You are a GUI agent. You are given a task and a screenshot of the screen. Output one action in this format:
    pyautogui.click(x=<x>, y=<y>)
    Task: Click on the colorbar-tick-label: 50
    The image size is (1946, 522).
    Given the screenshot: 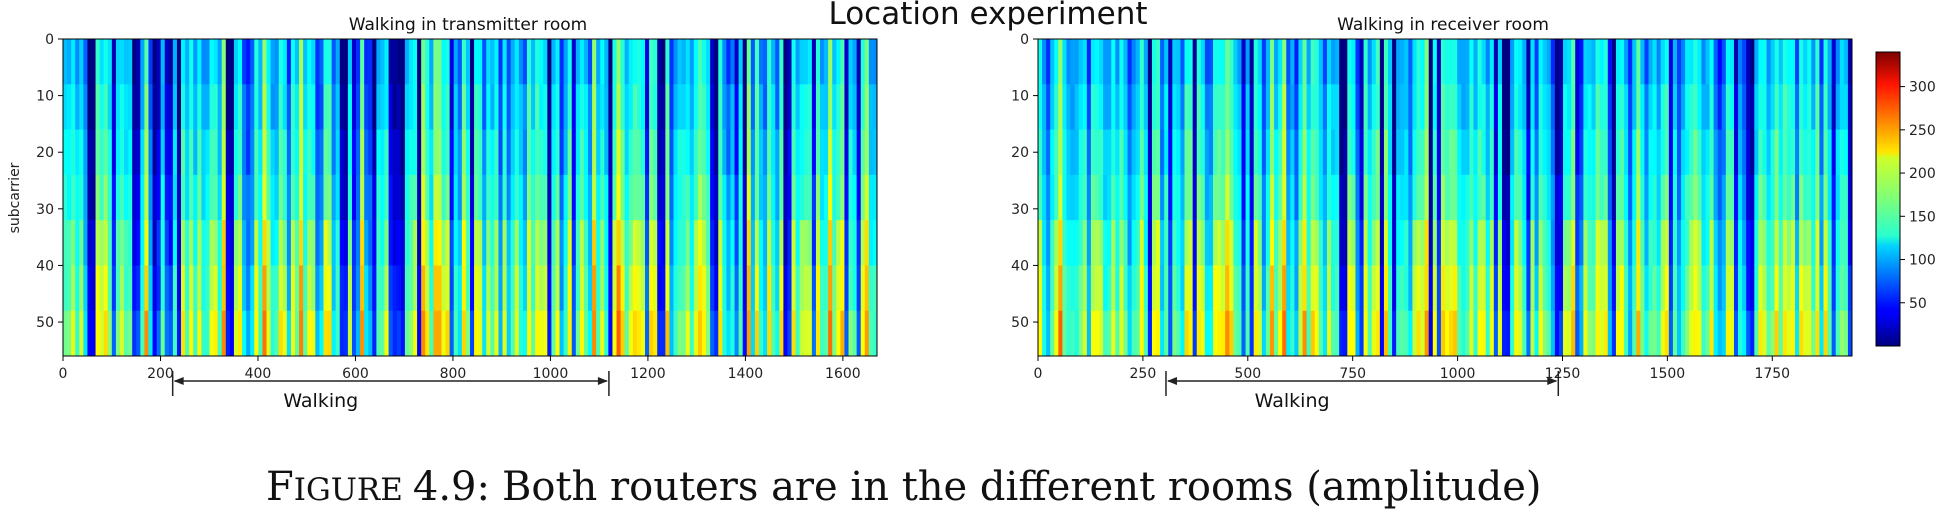 What is the action you would take?
    pyautogui.click(x=1918, y=304)
    